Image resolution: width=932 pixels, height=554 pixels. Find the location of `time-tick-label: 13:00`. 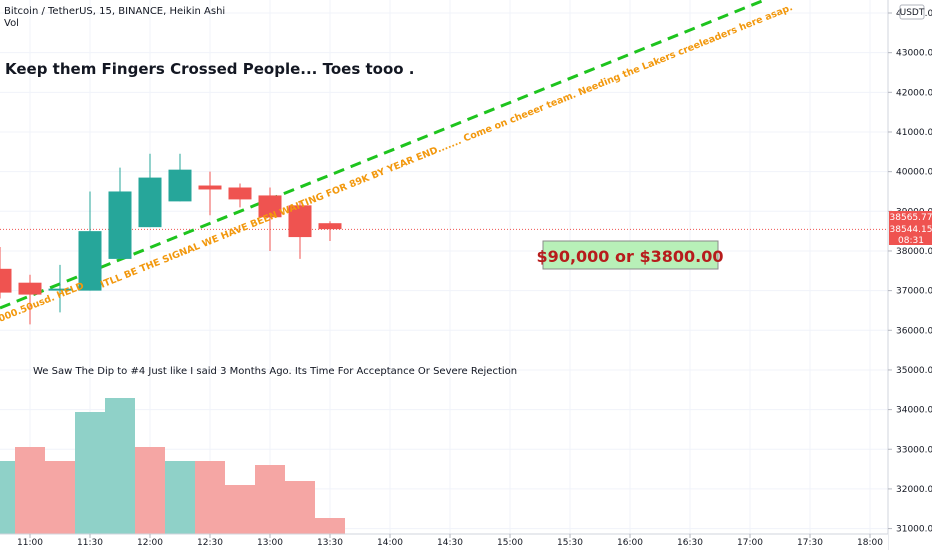

time-tick-label: 13:00 is located at coordinates (270, 543).